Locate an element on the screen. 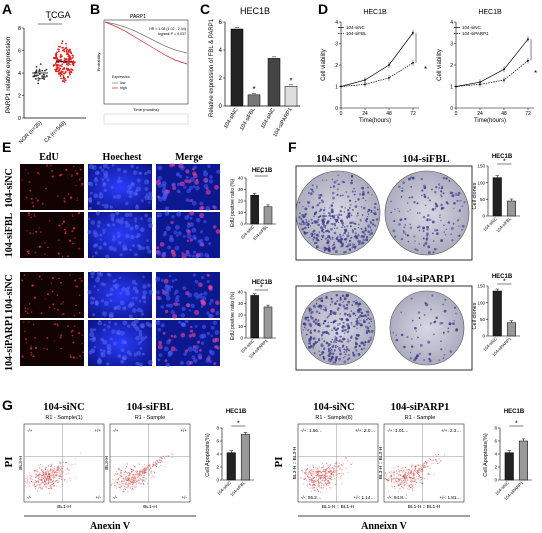 This screenshot has width=542, height=533. panel-g-axis-y: BL3-H :: BL3-H is located at coordinates (381, 462).